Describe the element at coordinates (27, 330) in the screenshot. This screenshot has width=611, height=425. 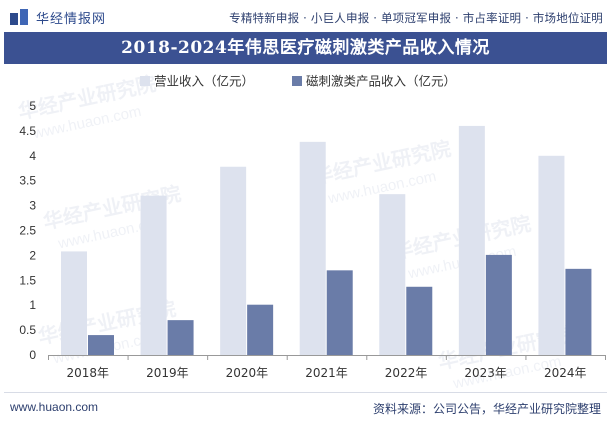
I see `y-tick-label: 0.5` at that location.